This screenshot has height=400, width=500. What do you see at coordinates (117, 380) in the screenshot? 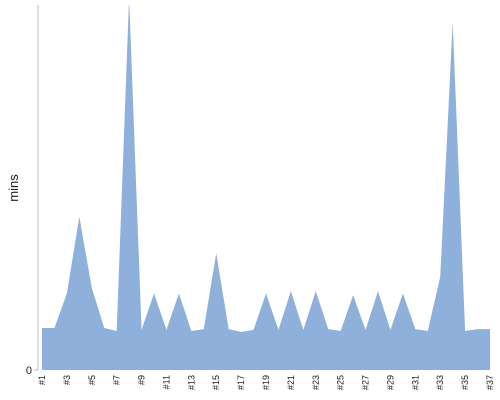
I see `x-tick-label: #7` at bounding box center [117, 380].